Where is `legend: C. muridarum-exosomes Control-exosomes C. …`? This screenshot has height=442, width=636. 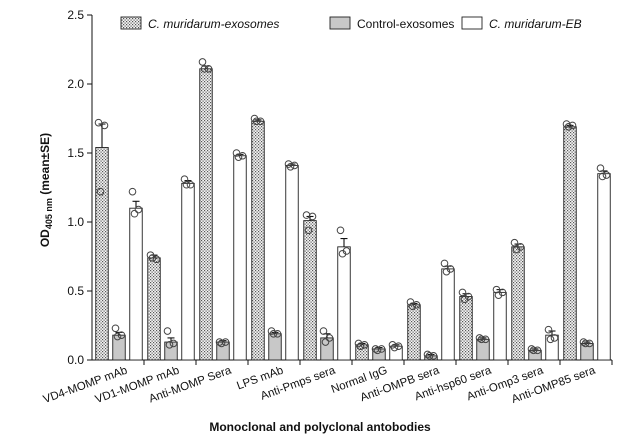 legend: C. muridarum-exosomes Control-exosomes C. … is located at coordinates (351, 23).